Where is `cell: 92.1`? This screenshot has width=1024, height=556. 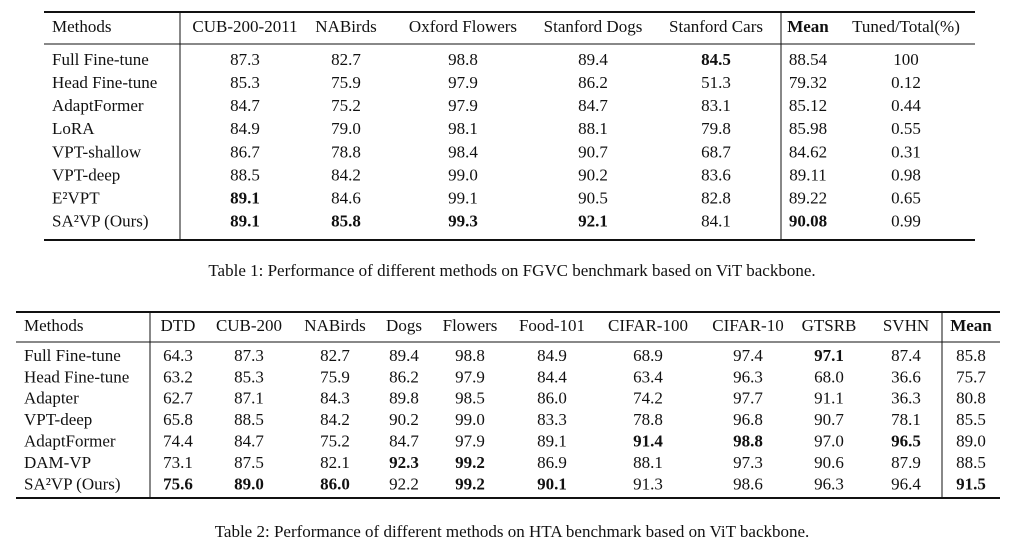 cell: 92.1 is located at coordinates (593, 221).